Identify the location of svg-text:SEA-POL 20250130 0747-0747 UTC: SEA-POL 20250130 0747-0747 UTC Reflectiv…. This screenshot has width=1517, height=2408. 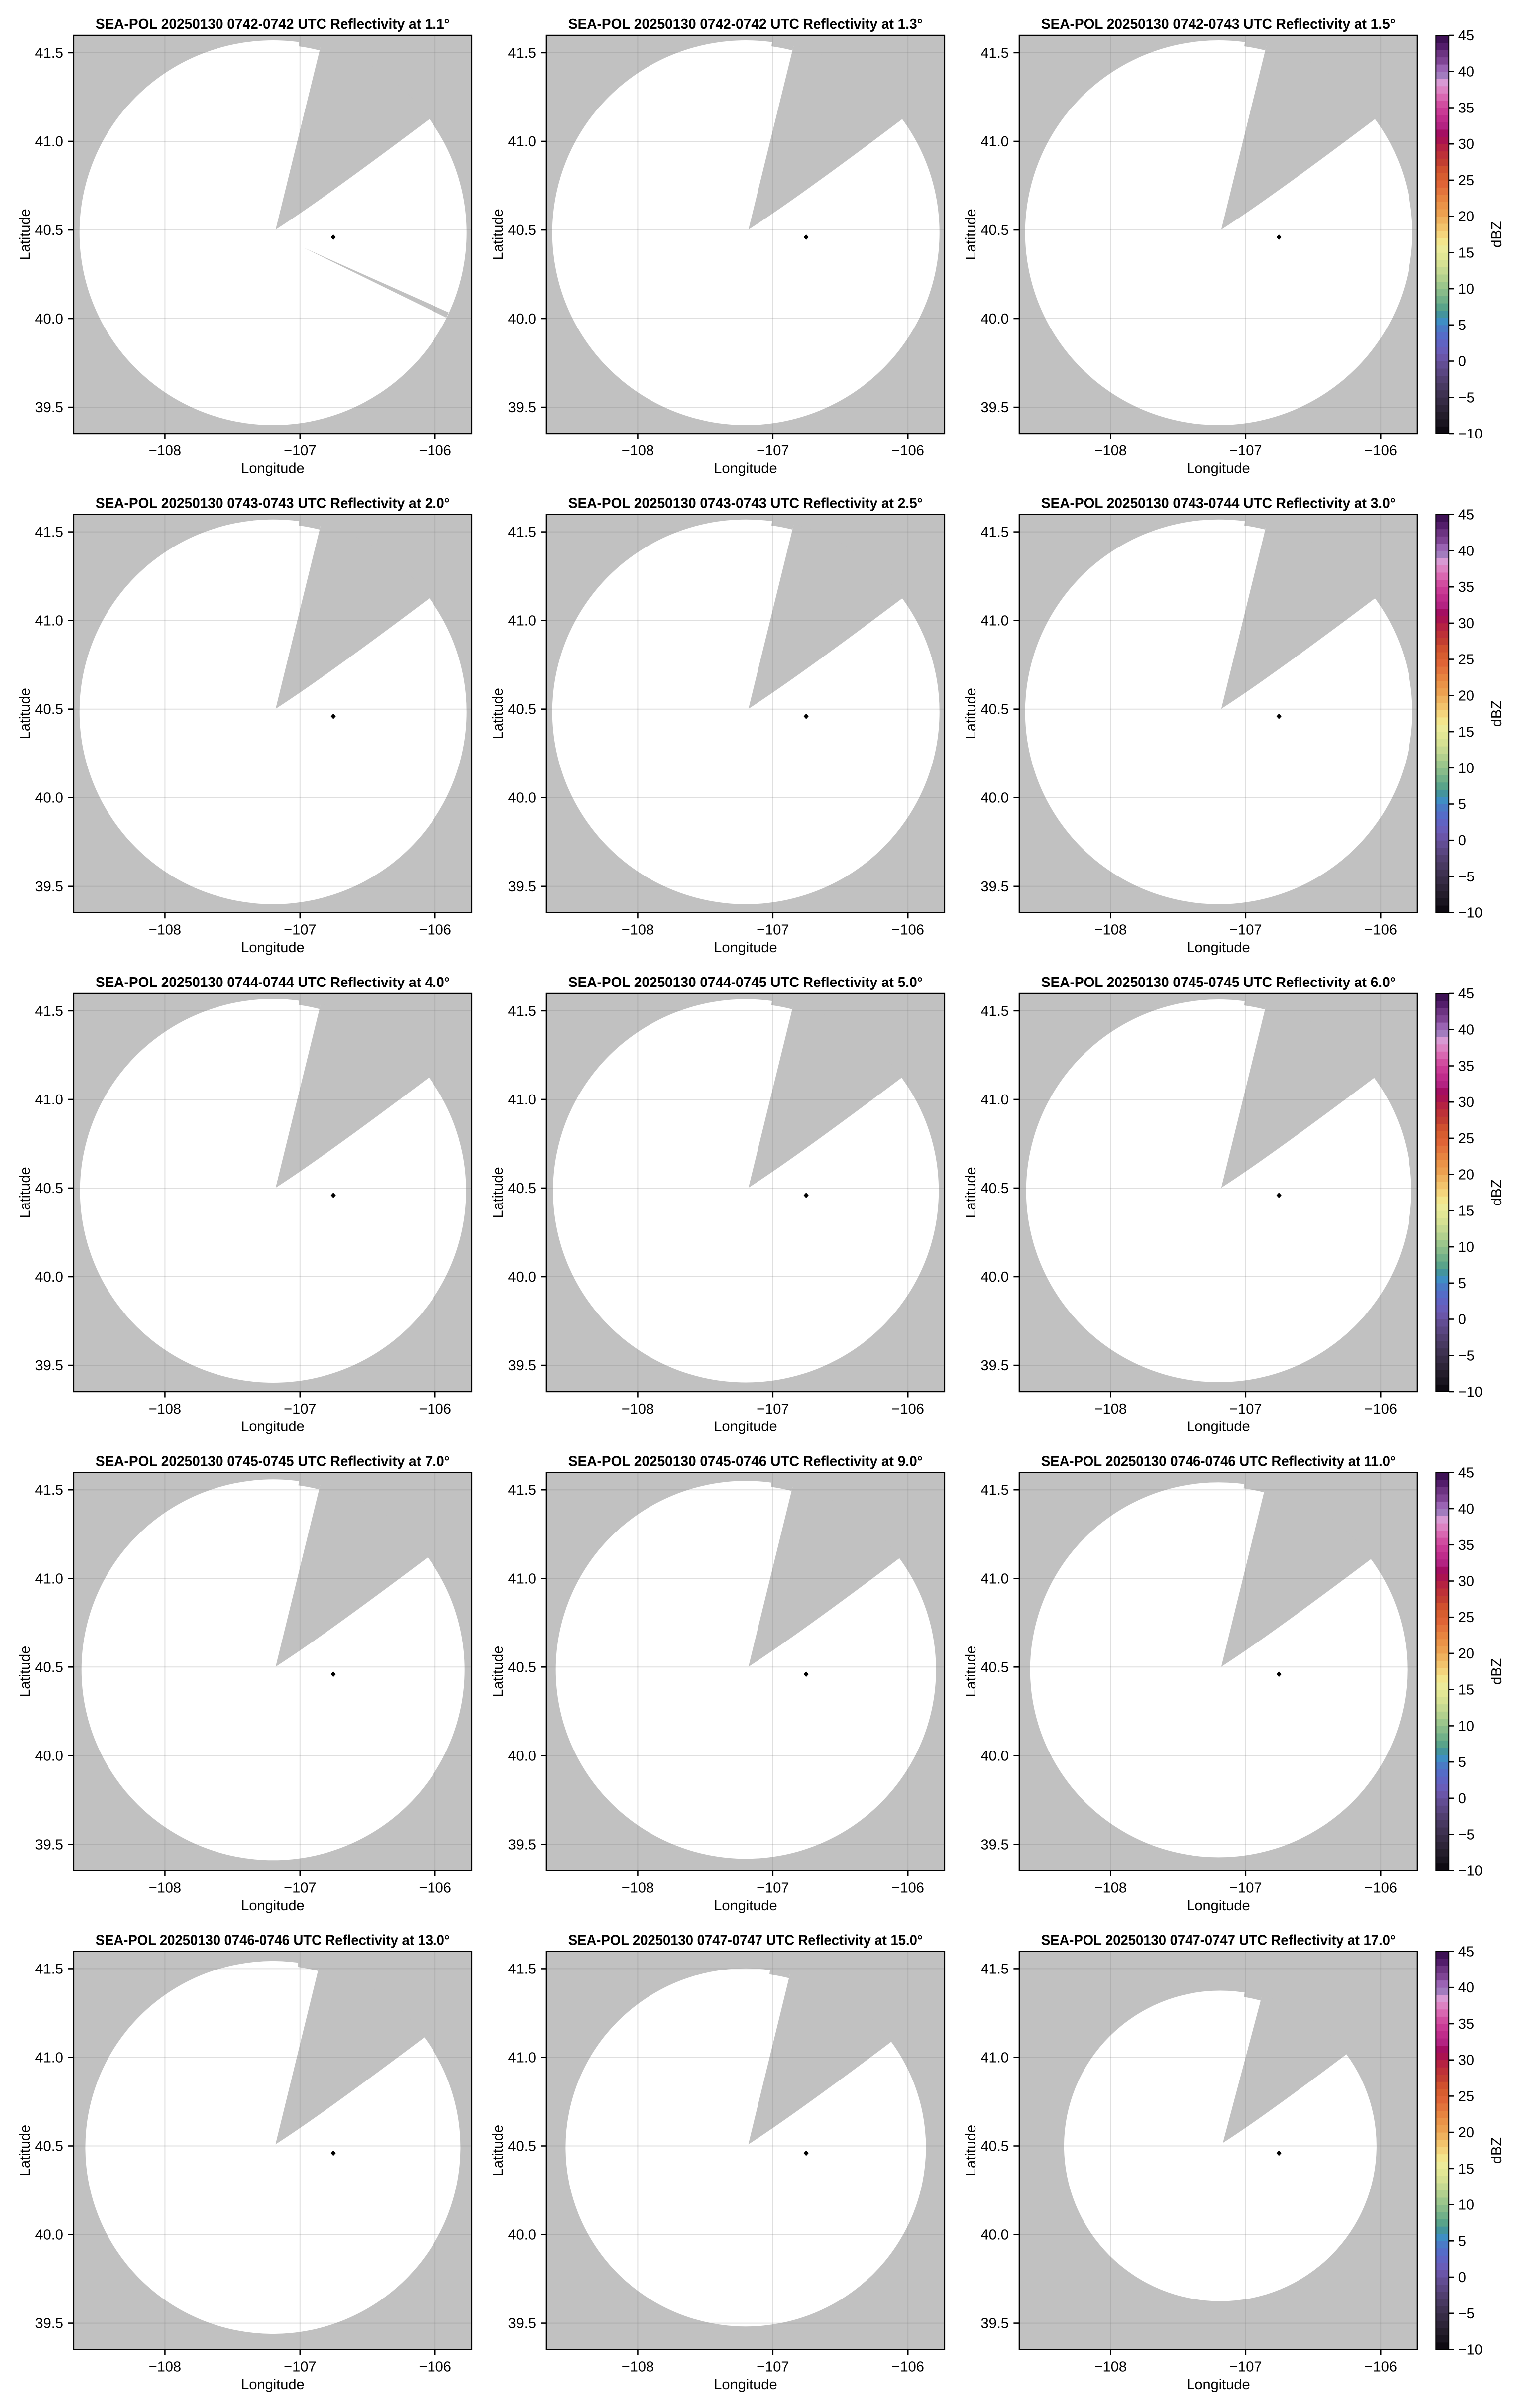
(1218, 1941).